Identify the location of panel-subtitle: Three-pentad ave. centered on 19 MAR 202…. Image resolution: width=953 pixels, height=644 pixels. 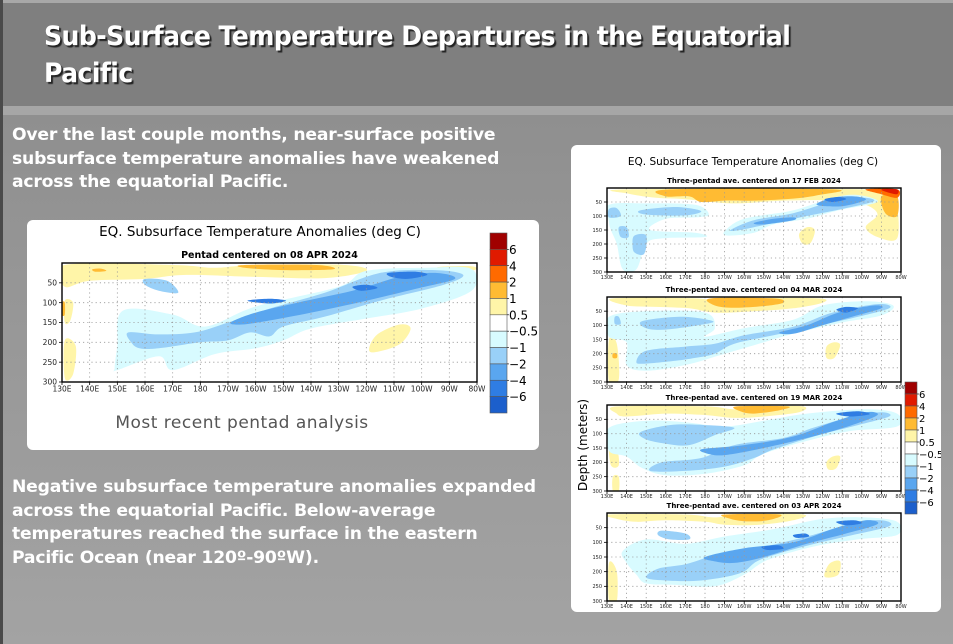
(754, 398).